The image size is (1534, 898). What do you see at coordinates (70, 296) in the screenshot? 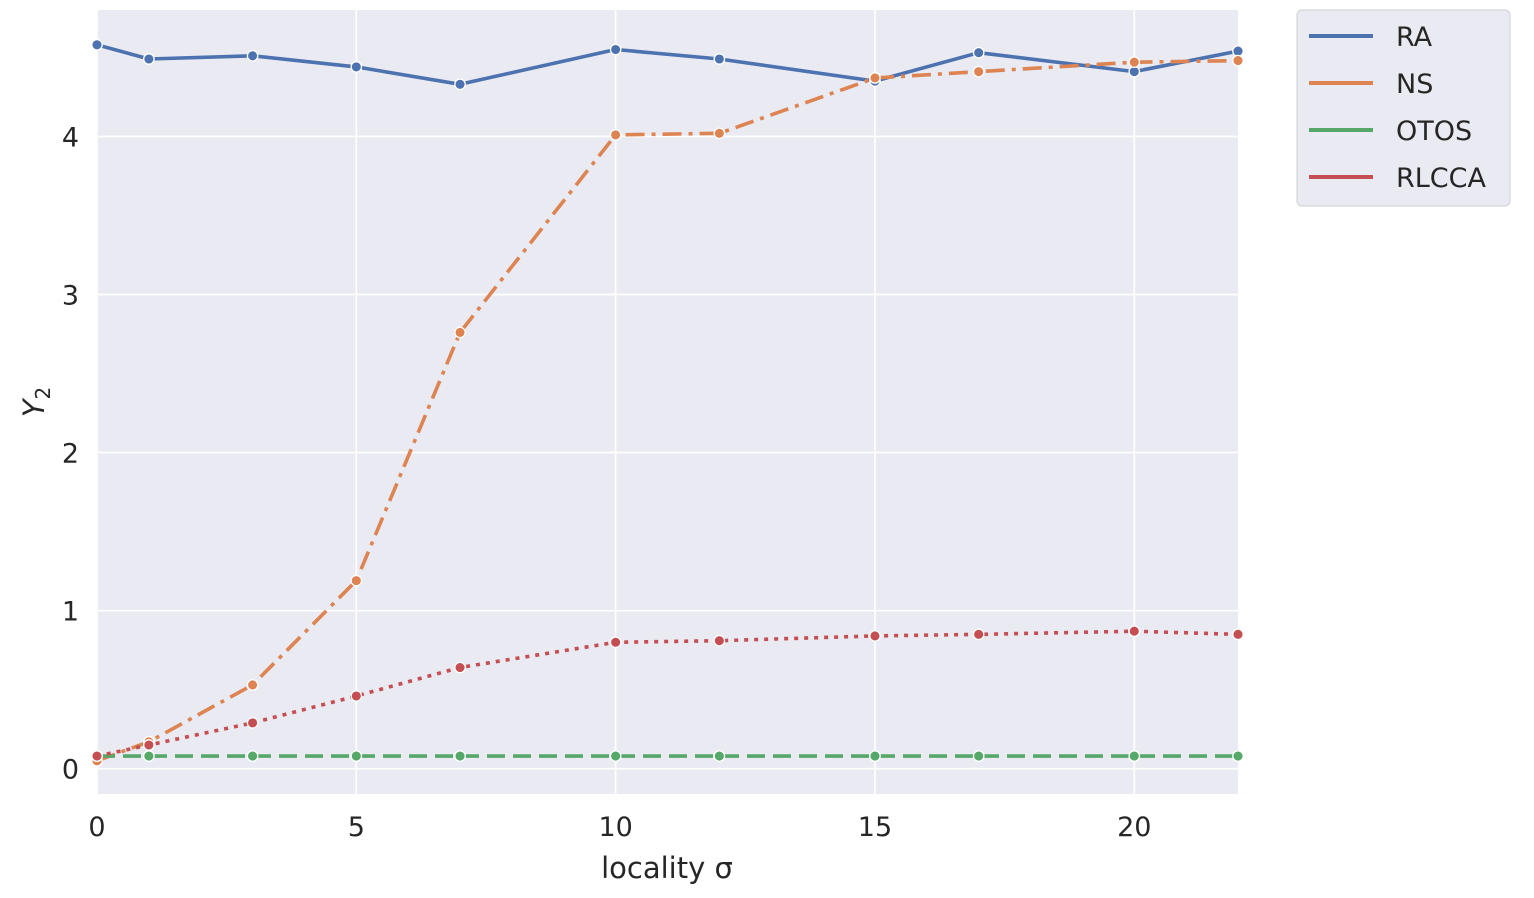
I see `y-tick-label: 3` at bounding box center [70, 296].